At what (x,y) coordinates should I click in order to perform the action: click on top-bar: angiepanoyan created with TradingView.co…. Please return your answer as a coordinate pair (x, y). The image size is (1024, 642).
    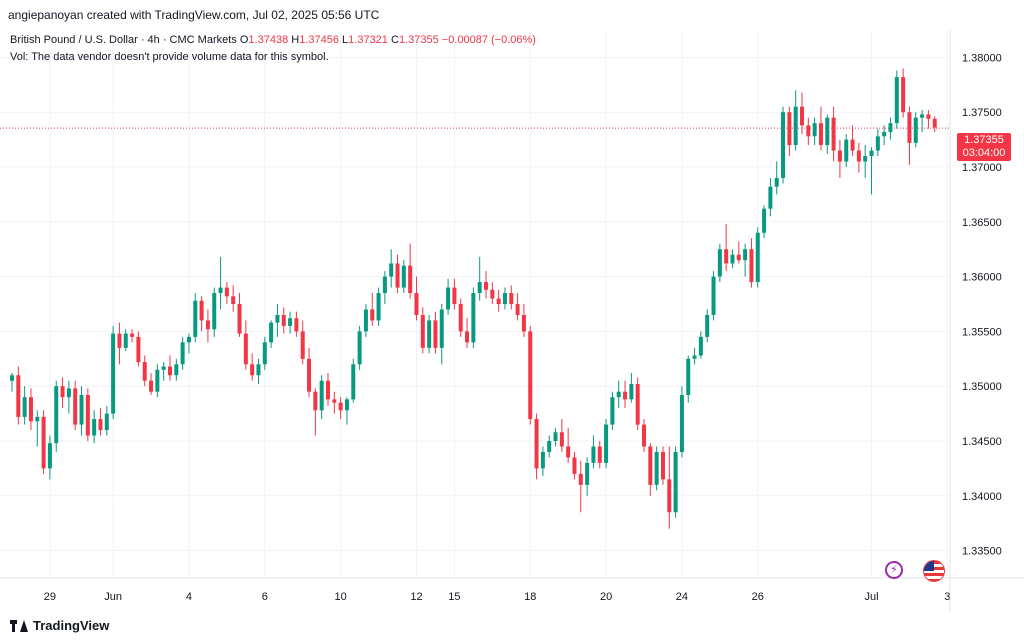
    Looking at the image, I should click on (512, 15).